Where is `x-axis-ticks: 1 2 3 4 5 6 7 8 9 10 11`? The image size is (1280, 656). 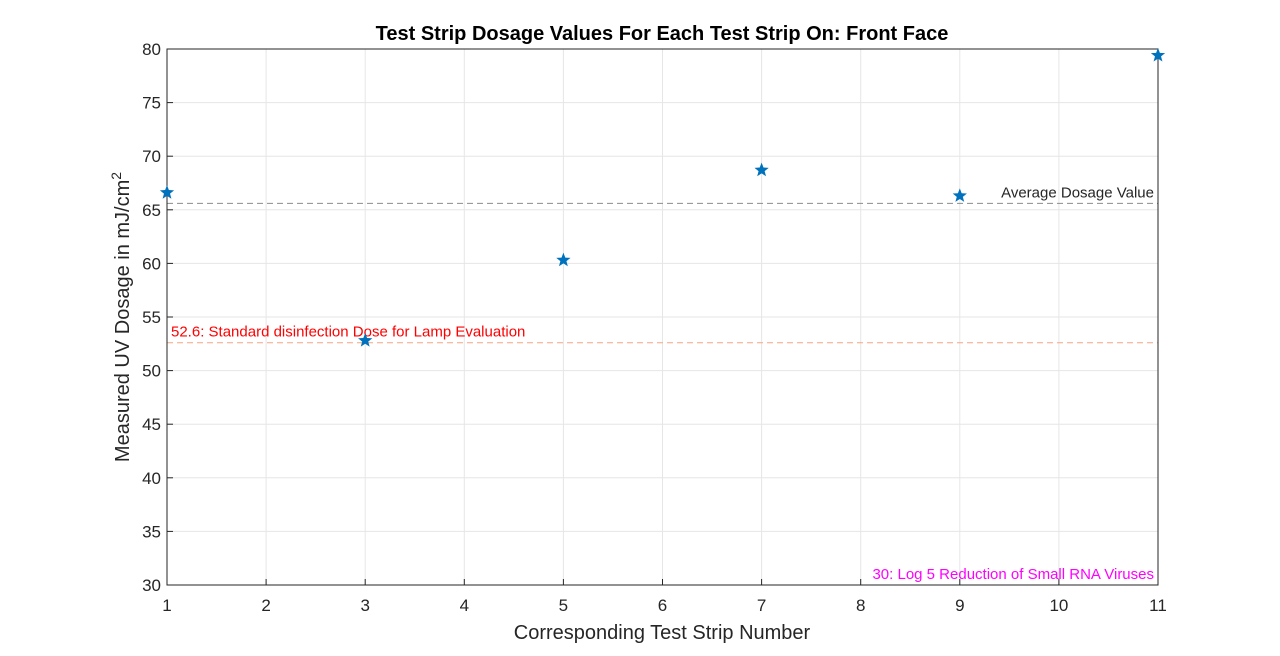
x-axis-ticks: 1 2 3 4 5 6 7 8 9 10 11 is located at coordinates (664, 597).